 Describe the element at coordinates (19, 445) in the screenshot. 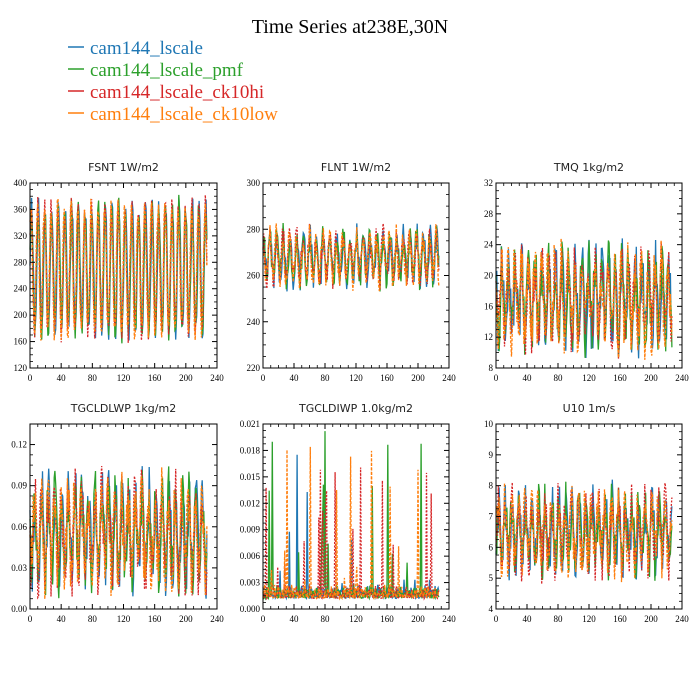

I see `y-tick-label: 0.12` at that location.